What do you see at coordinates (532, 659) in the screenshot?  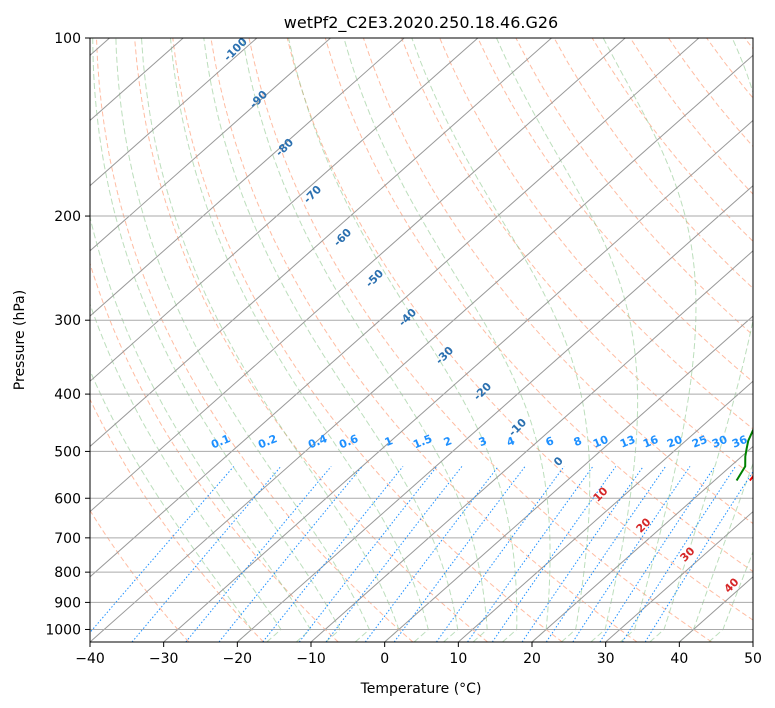 I see `x-tick-label: 20` at bounding box center [532, 659].